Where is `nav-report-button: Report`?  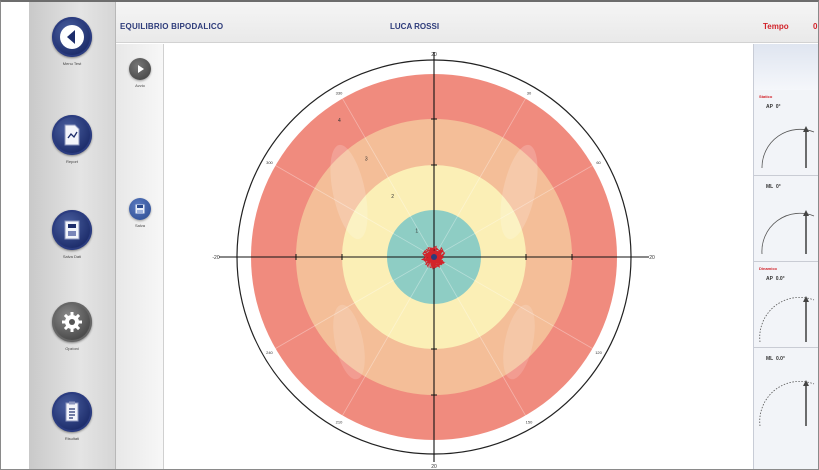
nav-report-button: Report is located at coordinates (72, 139).